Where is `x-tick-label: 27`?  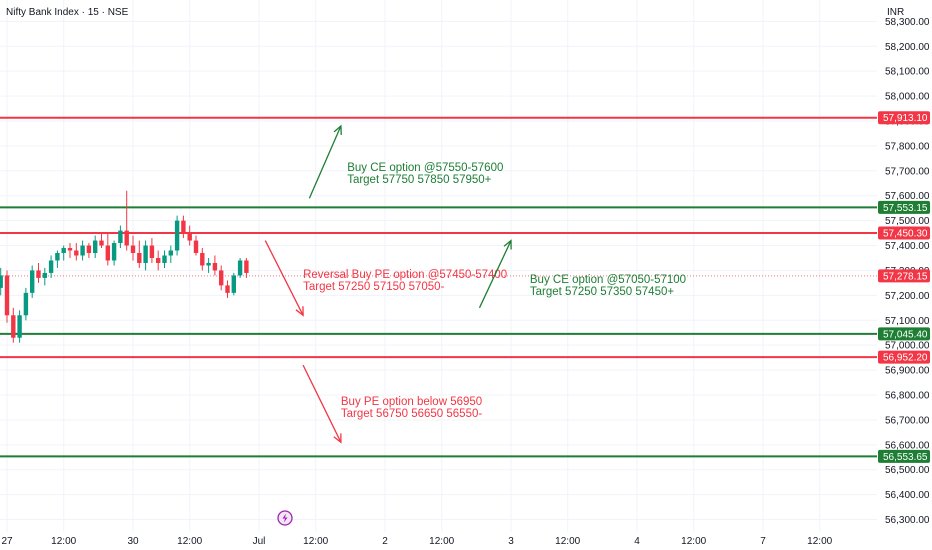
x-tick-label: 27 is located at coordinates (7, 541).